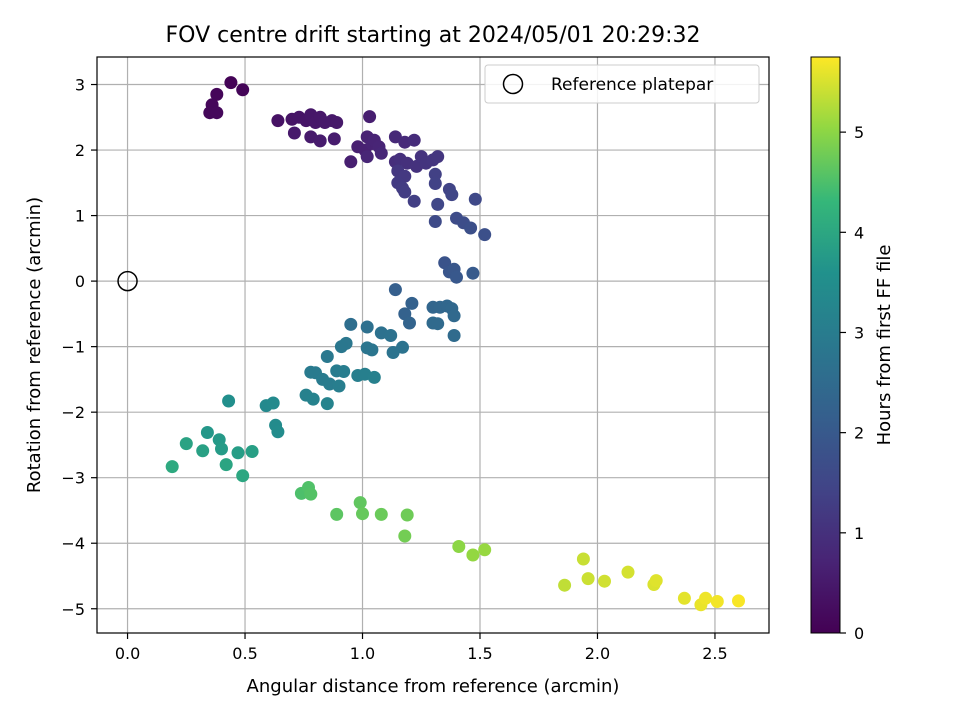 This screenshot has height=720, width=960. I want to click on colorbar-tick-label: 5, so click(859, 132).